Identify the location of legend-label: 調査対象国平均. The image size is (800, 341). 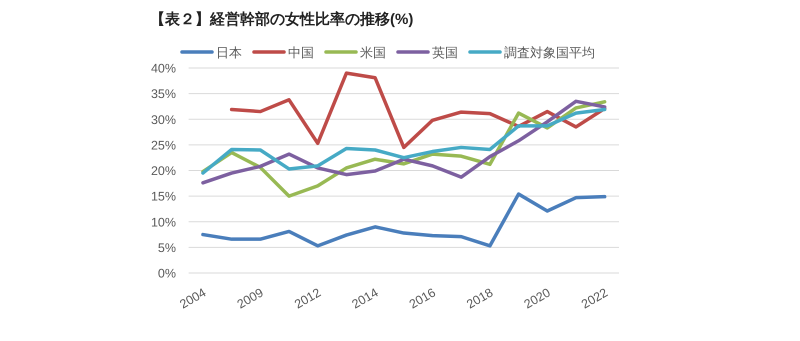
(549, 52).